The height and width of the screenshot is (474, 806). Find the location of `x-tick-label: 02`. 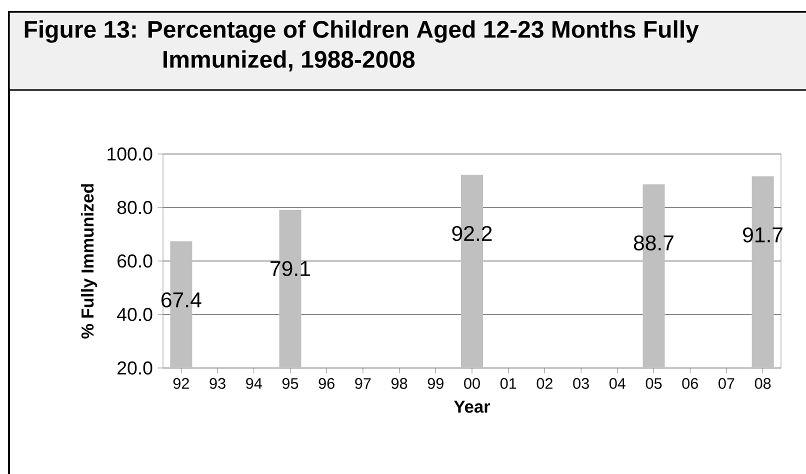

x-tick-label: 02 is located at coordinates (544, 383).